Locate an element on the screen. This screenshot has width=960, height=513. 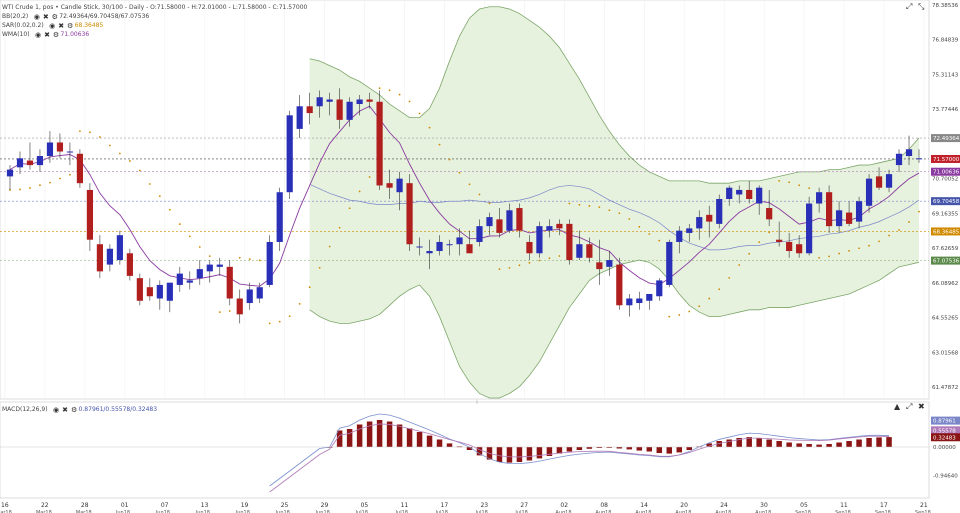
x-axis-day-label: 07 is located at coordinates (165, 505).